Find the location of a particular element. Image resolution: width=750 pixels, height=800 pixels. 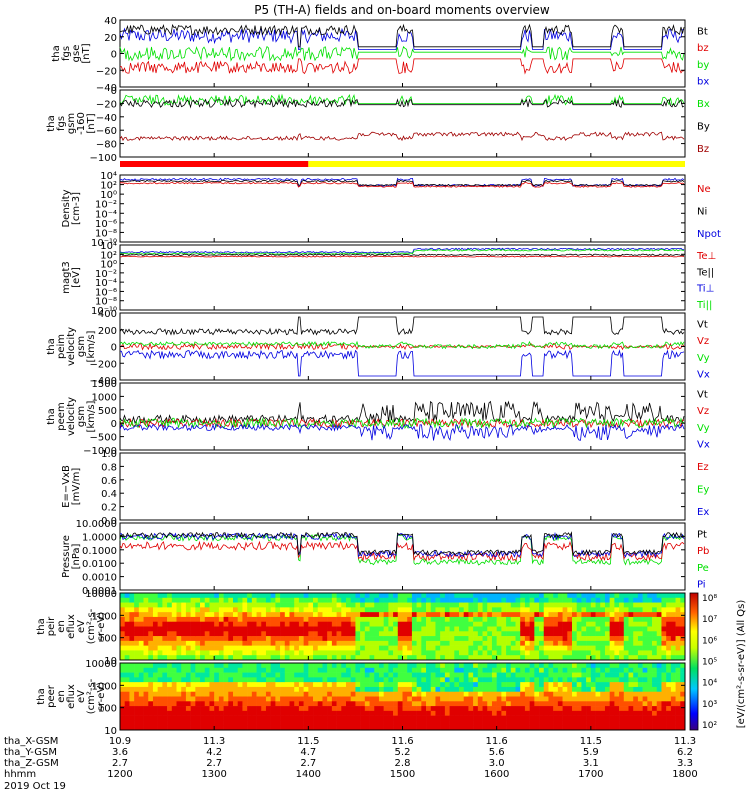

y-tick-label: 10 is located at coordinates (110, 661).